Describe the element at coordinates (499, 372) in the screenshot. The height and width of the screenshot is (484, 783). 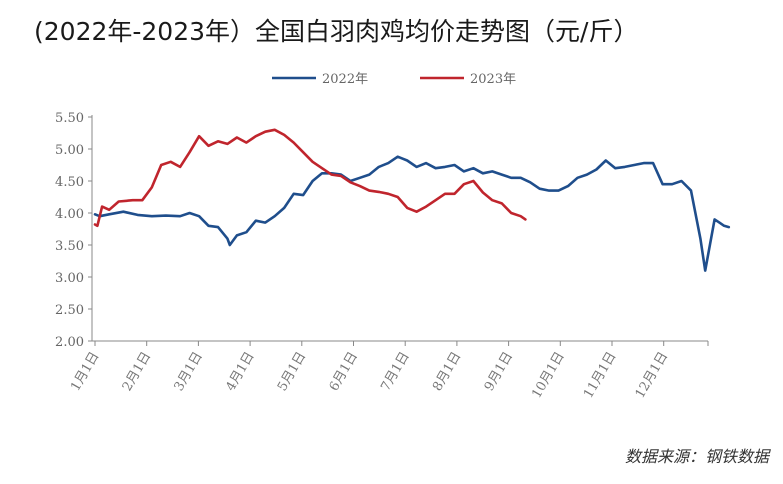
I see `x-tick-label: 9月1日` at that location.